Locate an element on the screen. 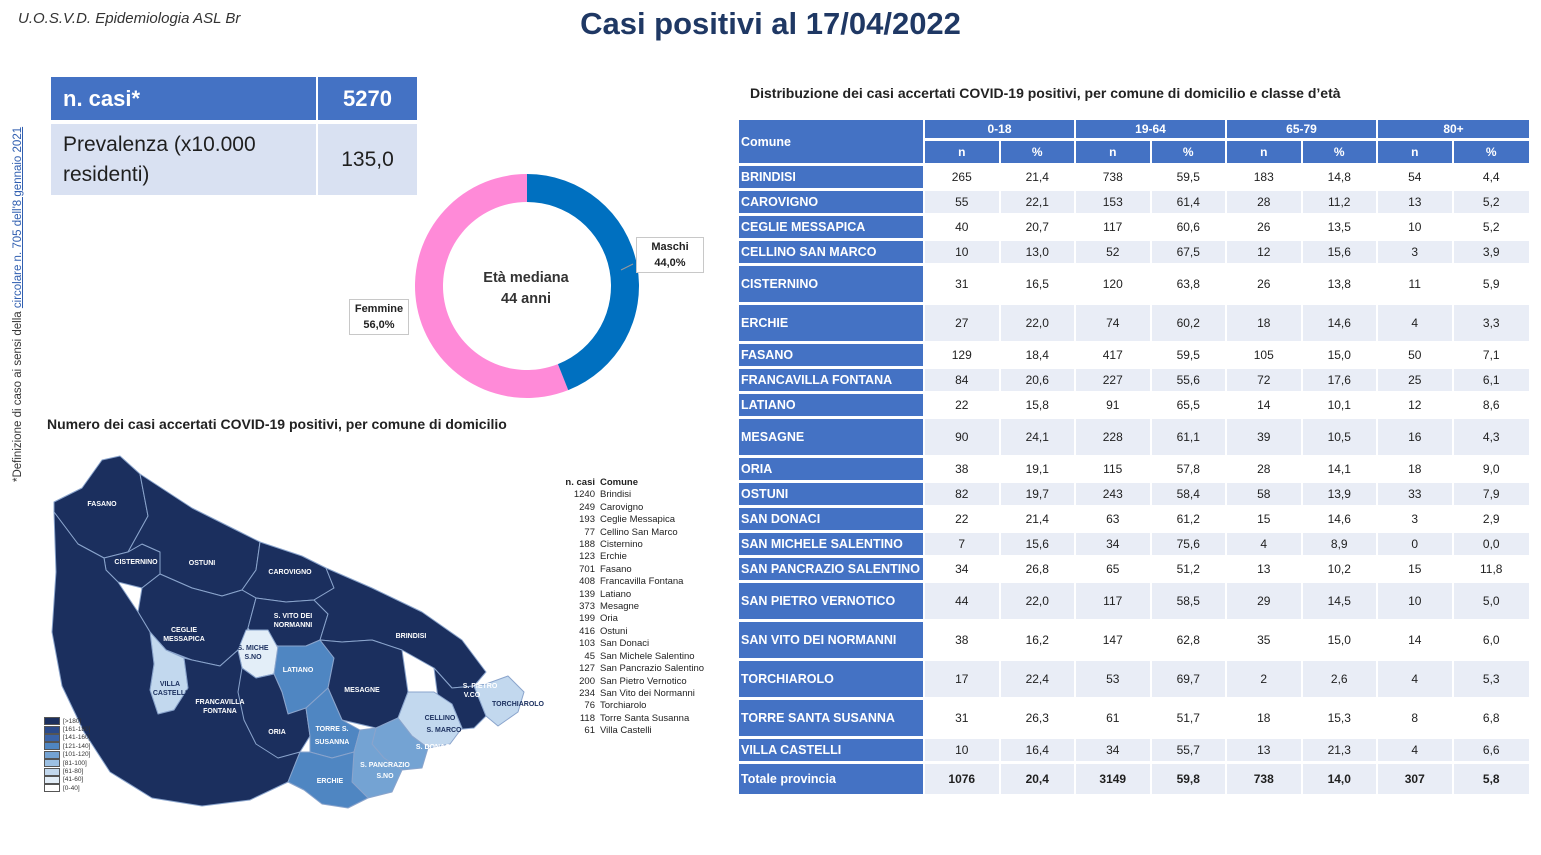 The width and height of the screenshot is (1541, 855). cell-pct: 14,8 is located at coordinates (1340, 178).